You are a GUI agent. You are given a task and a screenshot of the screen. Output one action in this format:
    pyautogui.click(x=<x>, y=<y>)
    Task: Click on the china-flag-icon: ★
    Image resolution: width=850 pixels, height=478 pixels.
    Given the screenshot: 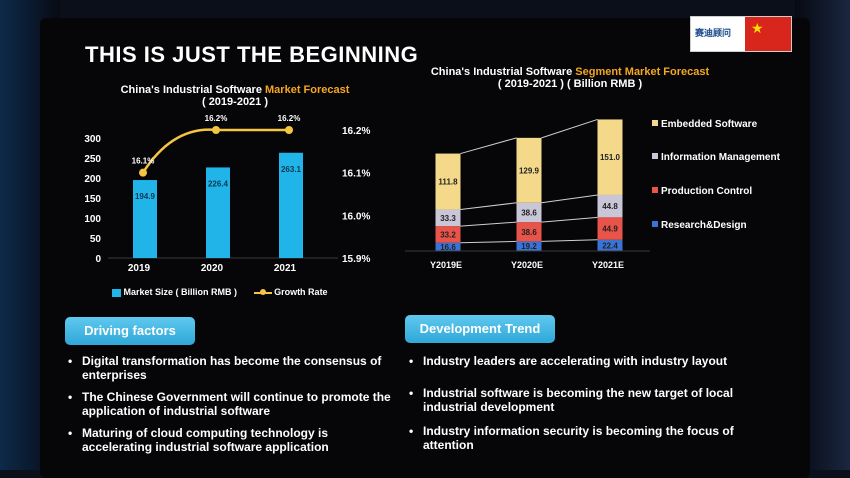 What is the action you would take?
    pyautogui.click(x=768, y=34)
    